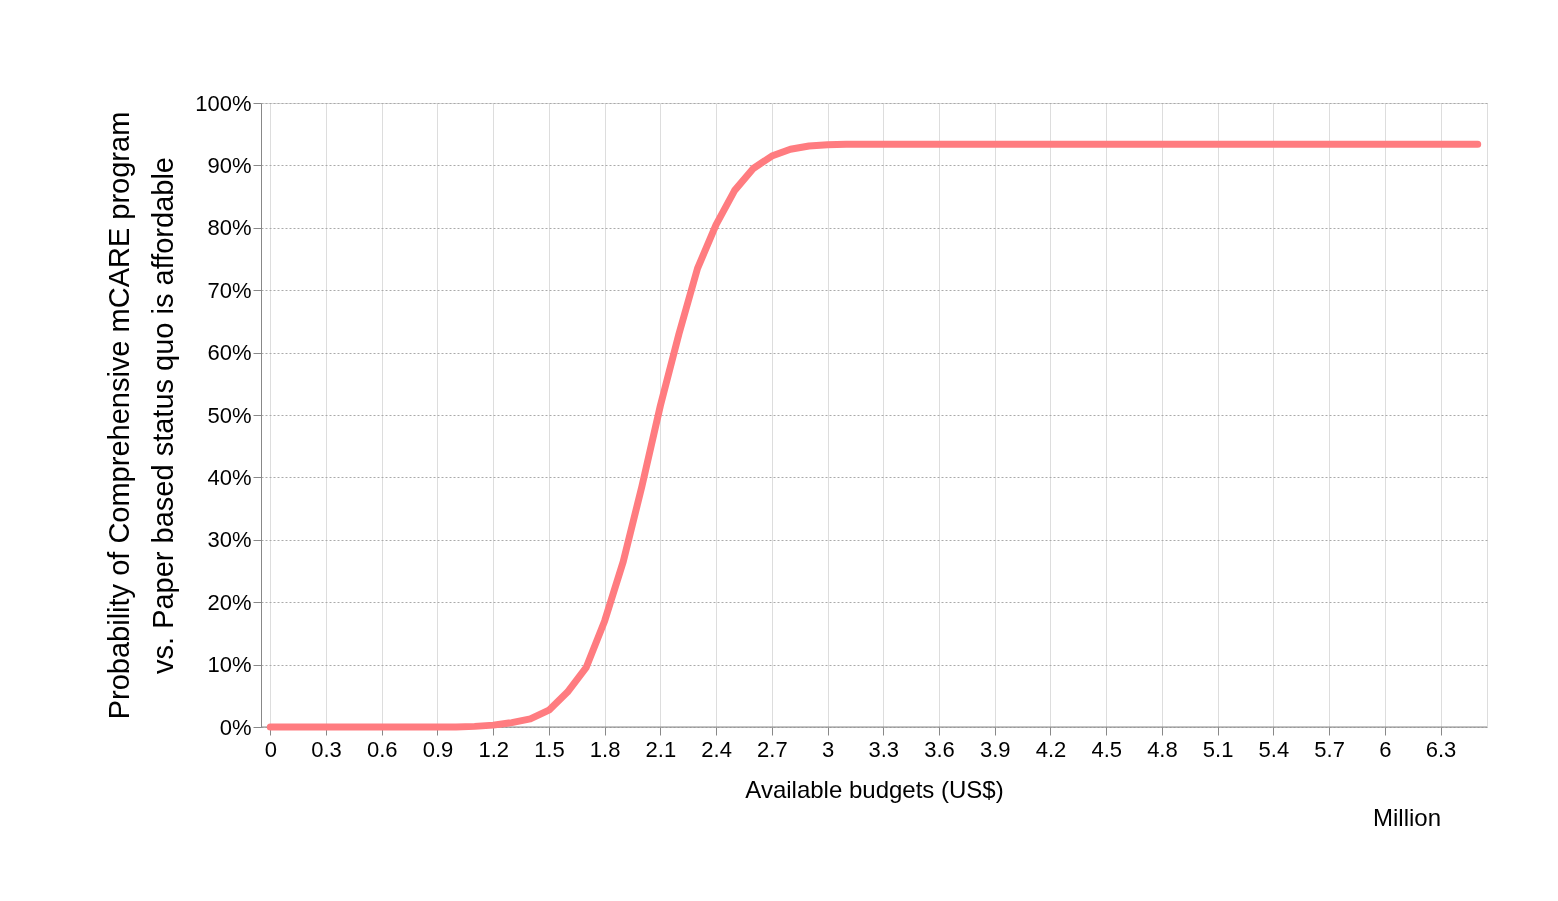  What do you see at coordinates (661, 749) in the screenshot?
I see `x-tick-label: 2.1` at bounding box center [661, 749].